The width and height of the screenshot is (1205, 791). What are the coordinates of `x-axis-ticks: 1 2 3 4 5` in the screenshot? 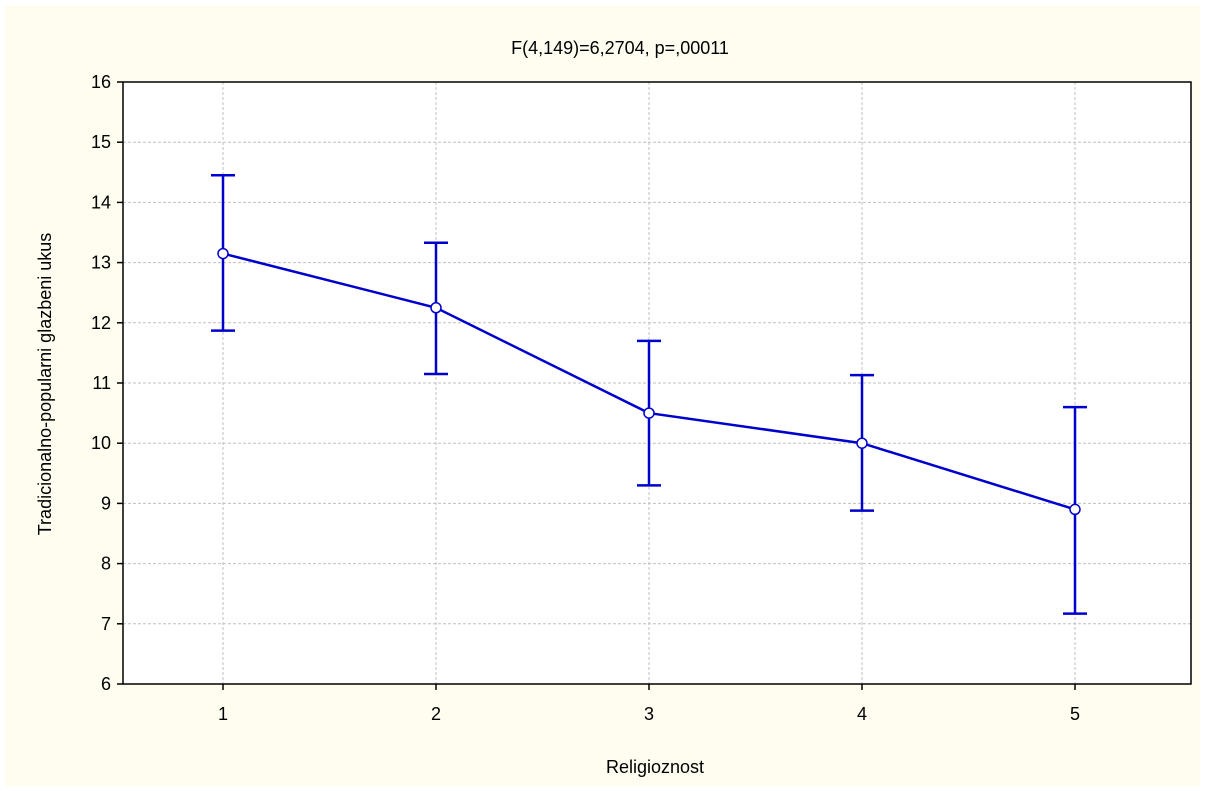 It's located at (649, 704).